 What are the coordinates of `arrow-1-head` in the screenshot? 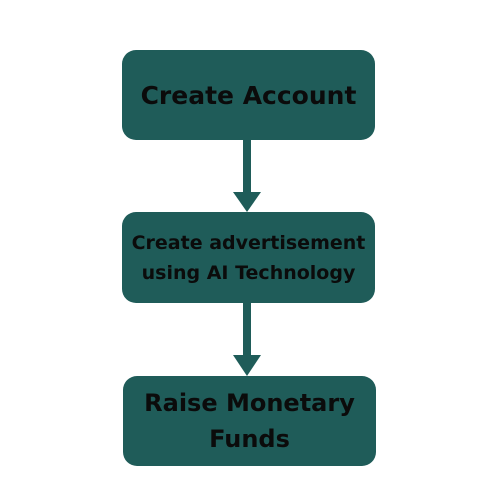 It's located at (247, 202).